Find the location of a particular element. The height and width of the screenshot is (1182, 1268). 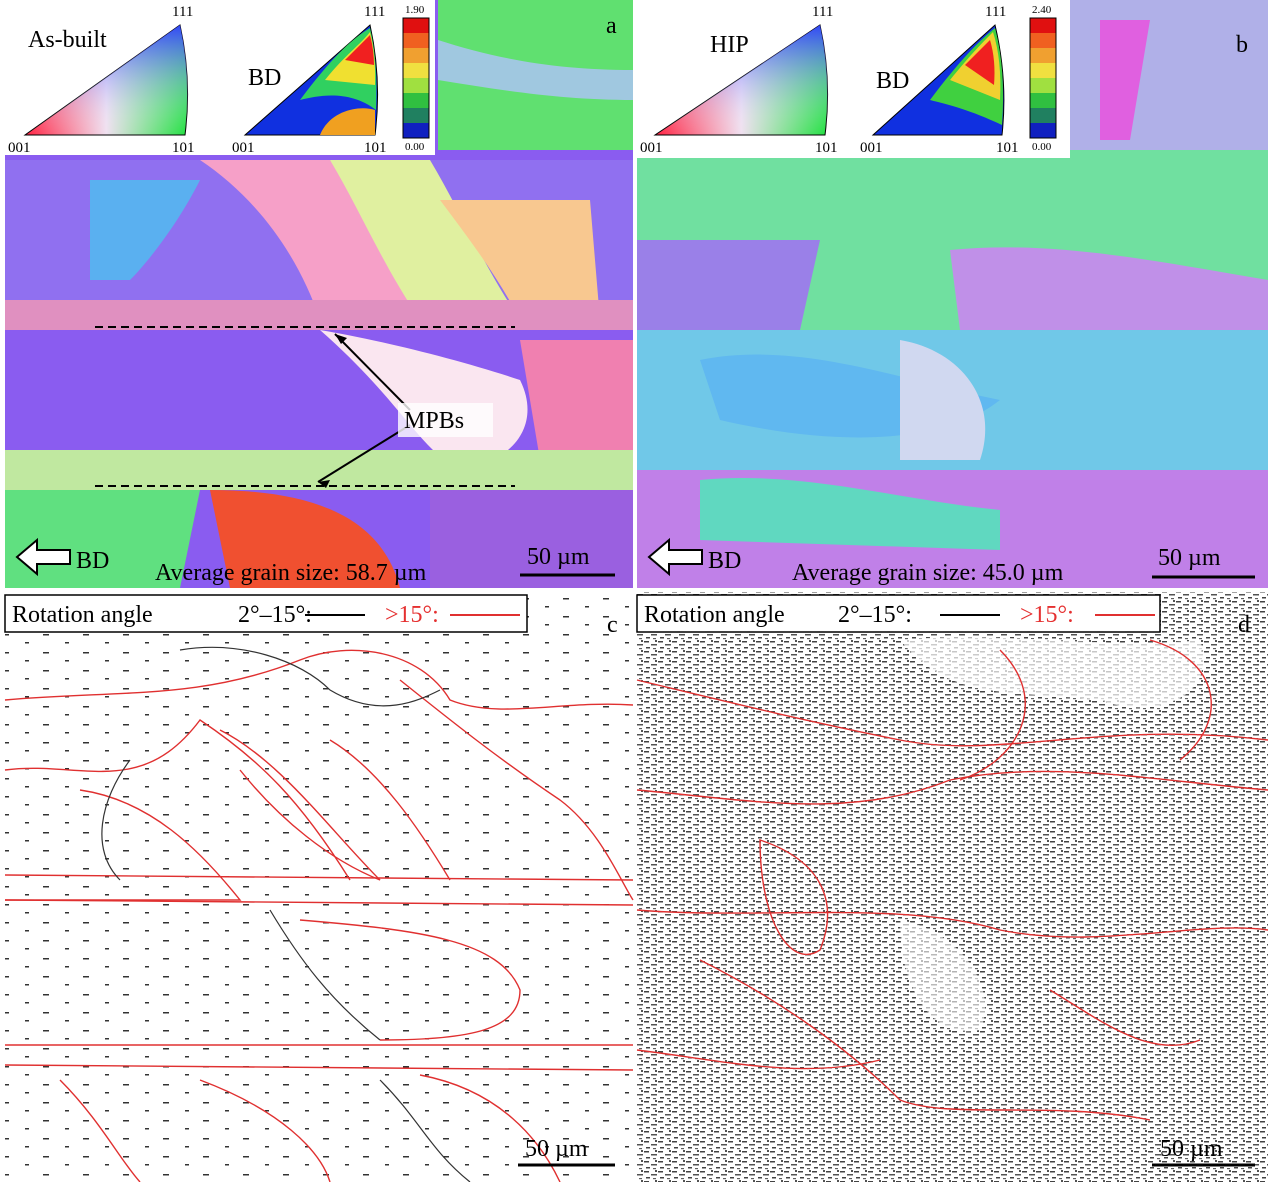

color-bar-a is located at coordinates (416, 78).